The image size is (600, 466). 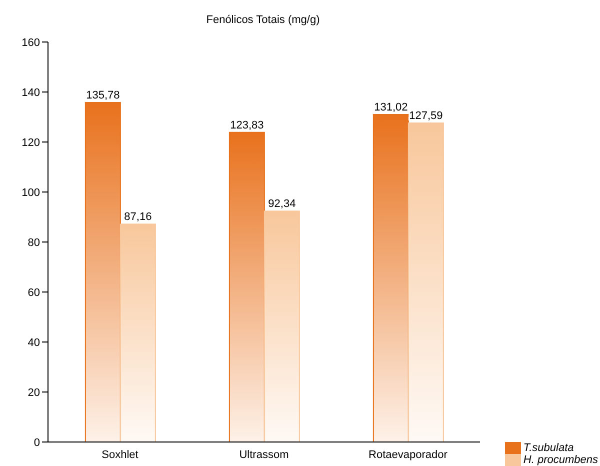 I want to click on y-tick-label: 40, so click(x=34, y=342).